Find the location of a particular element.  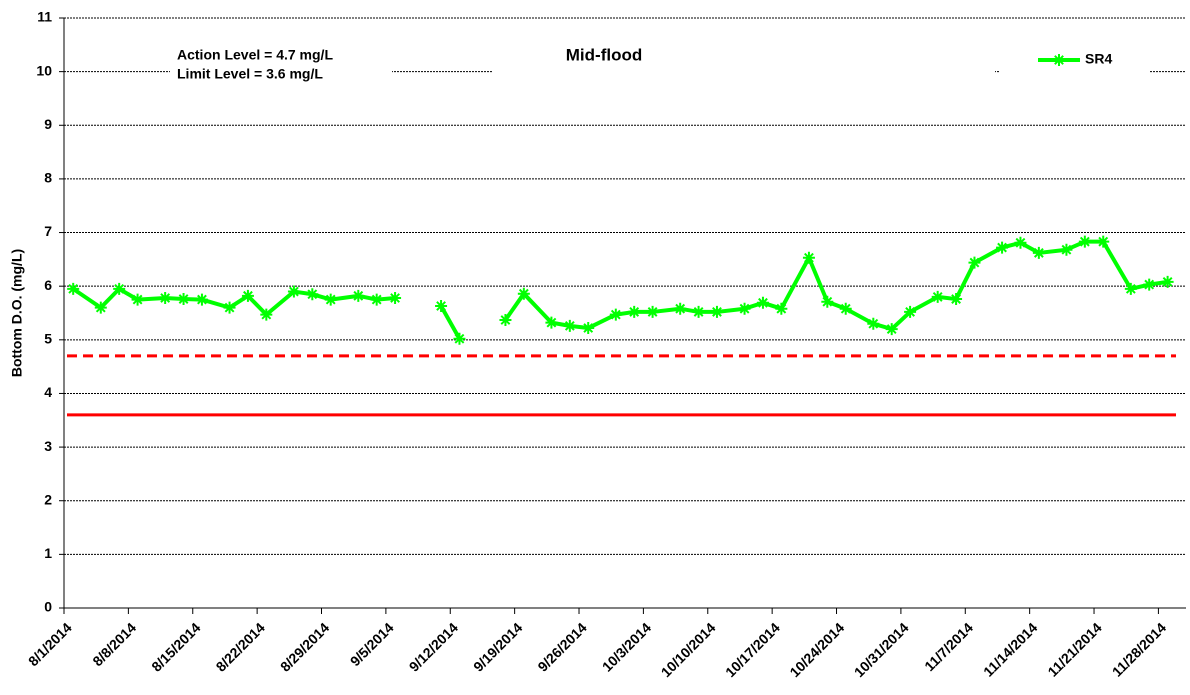

y-tick-label: 0 is located at coordinates (48, 607).